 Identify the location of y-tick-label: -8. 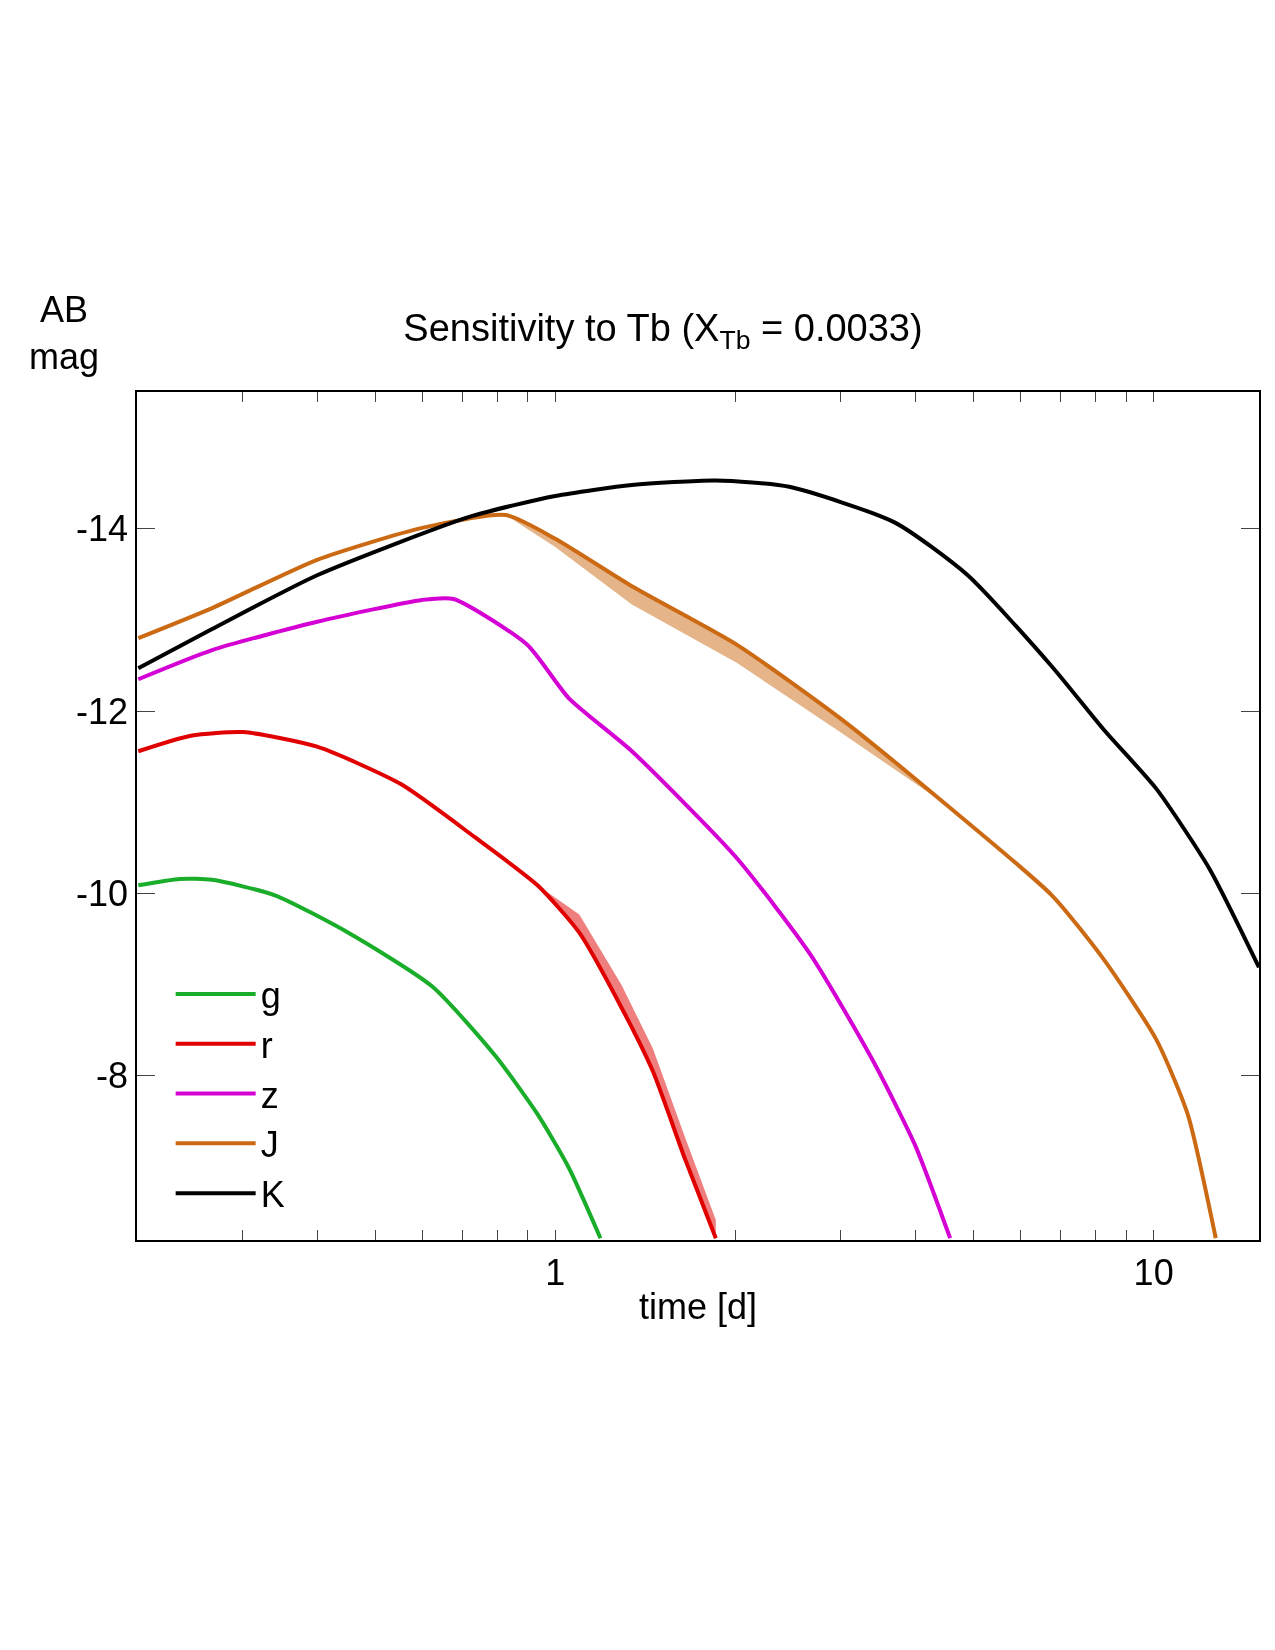
(112, 1076).